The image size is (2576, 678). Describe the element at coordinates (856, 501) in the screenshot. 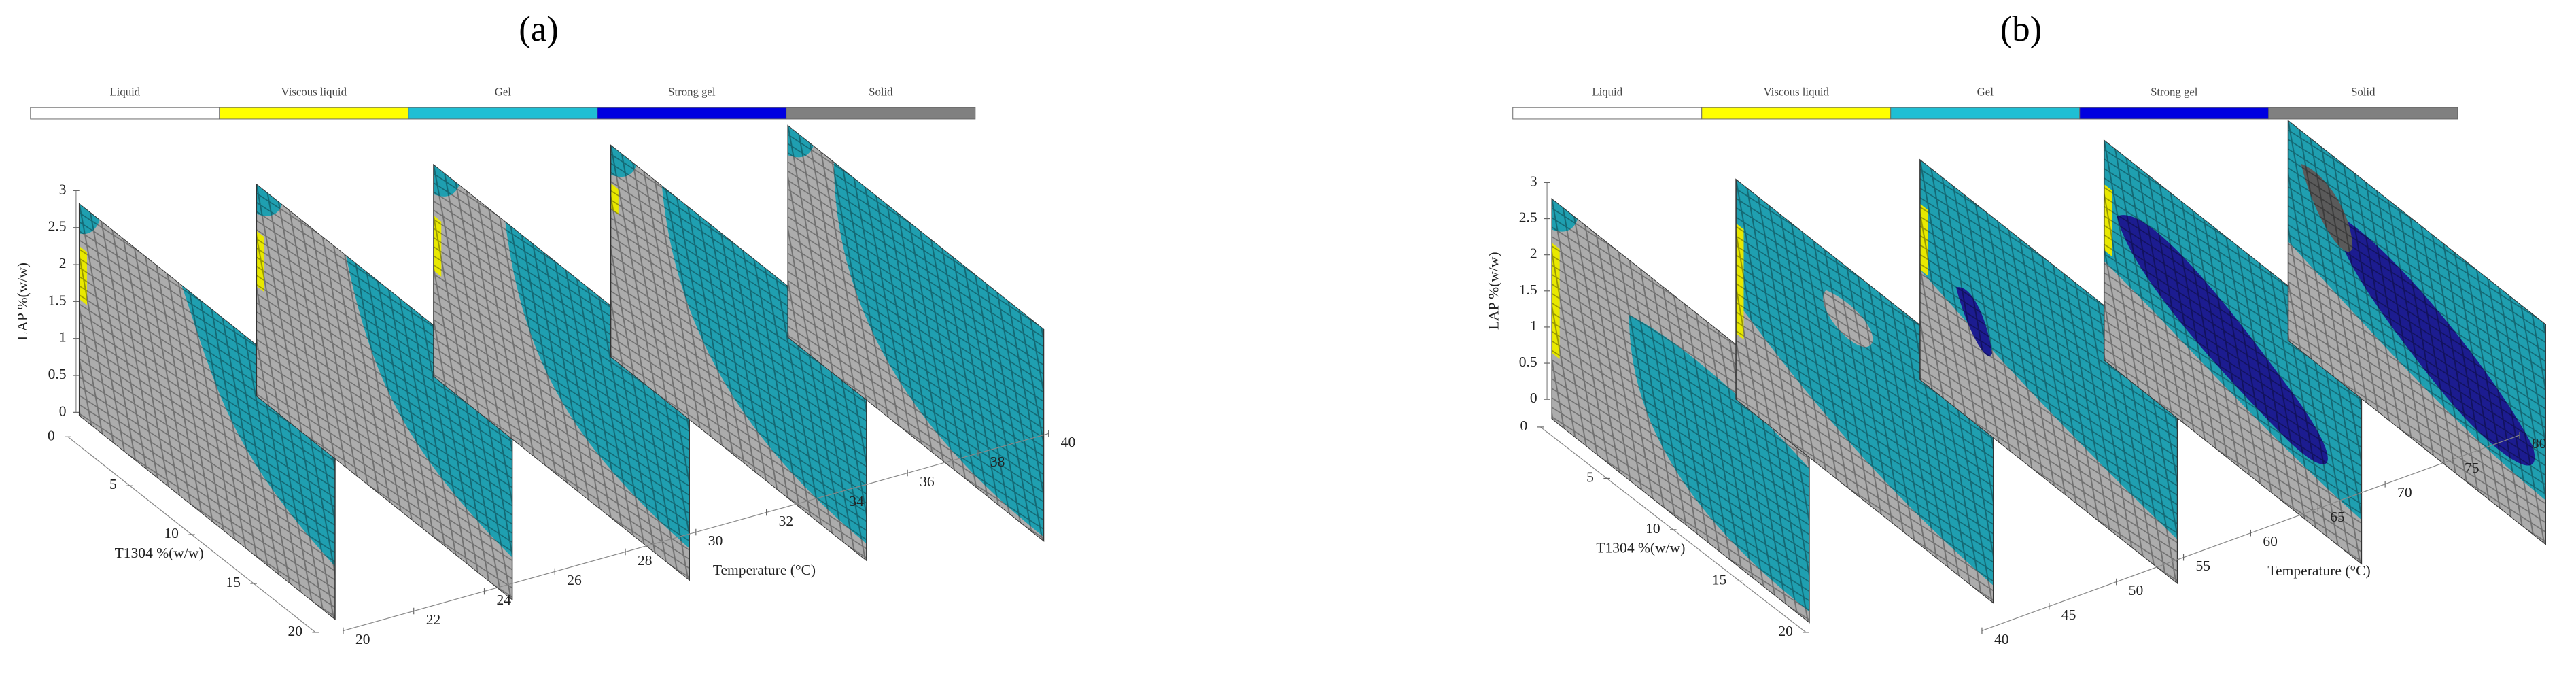

I see `x-tick-label: 34` at that location.